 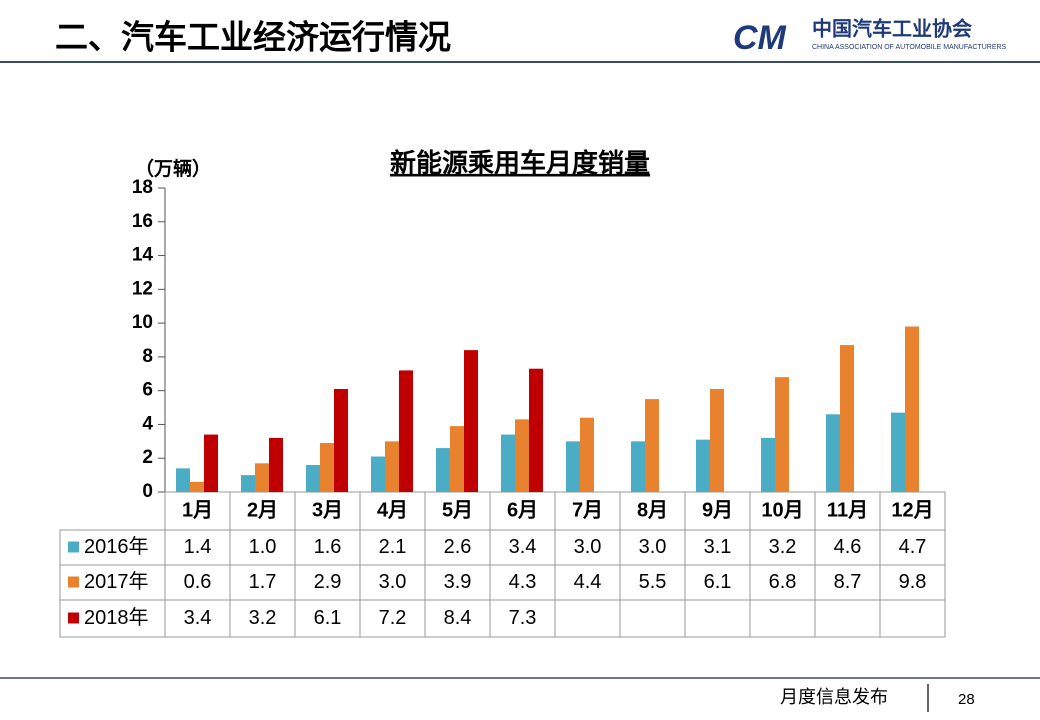 I want to click on table-value: 1.7, so click(x=263, y=582).